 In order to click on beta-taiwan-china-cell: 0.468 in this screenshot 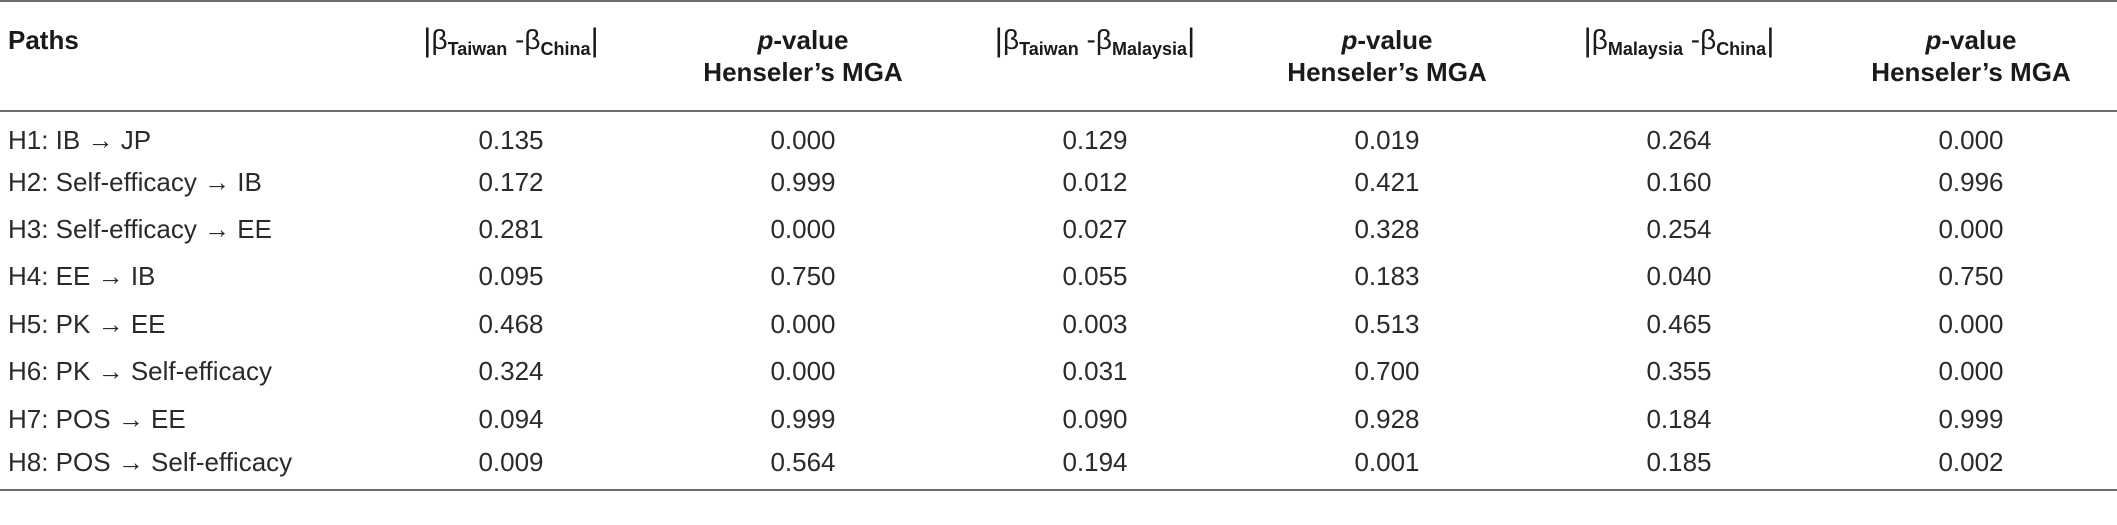, I will do `click(511, 323)`.